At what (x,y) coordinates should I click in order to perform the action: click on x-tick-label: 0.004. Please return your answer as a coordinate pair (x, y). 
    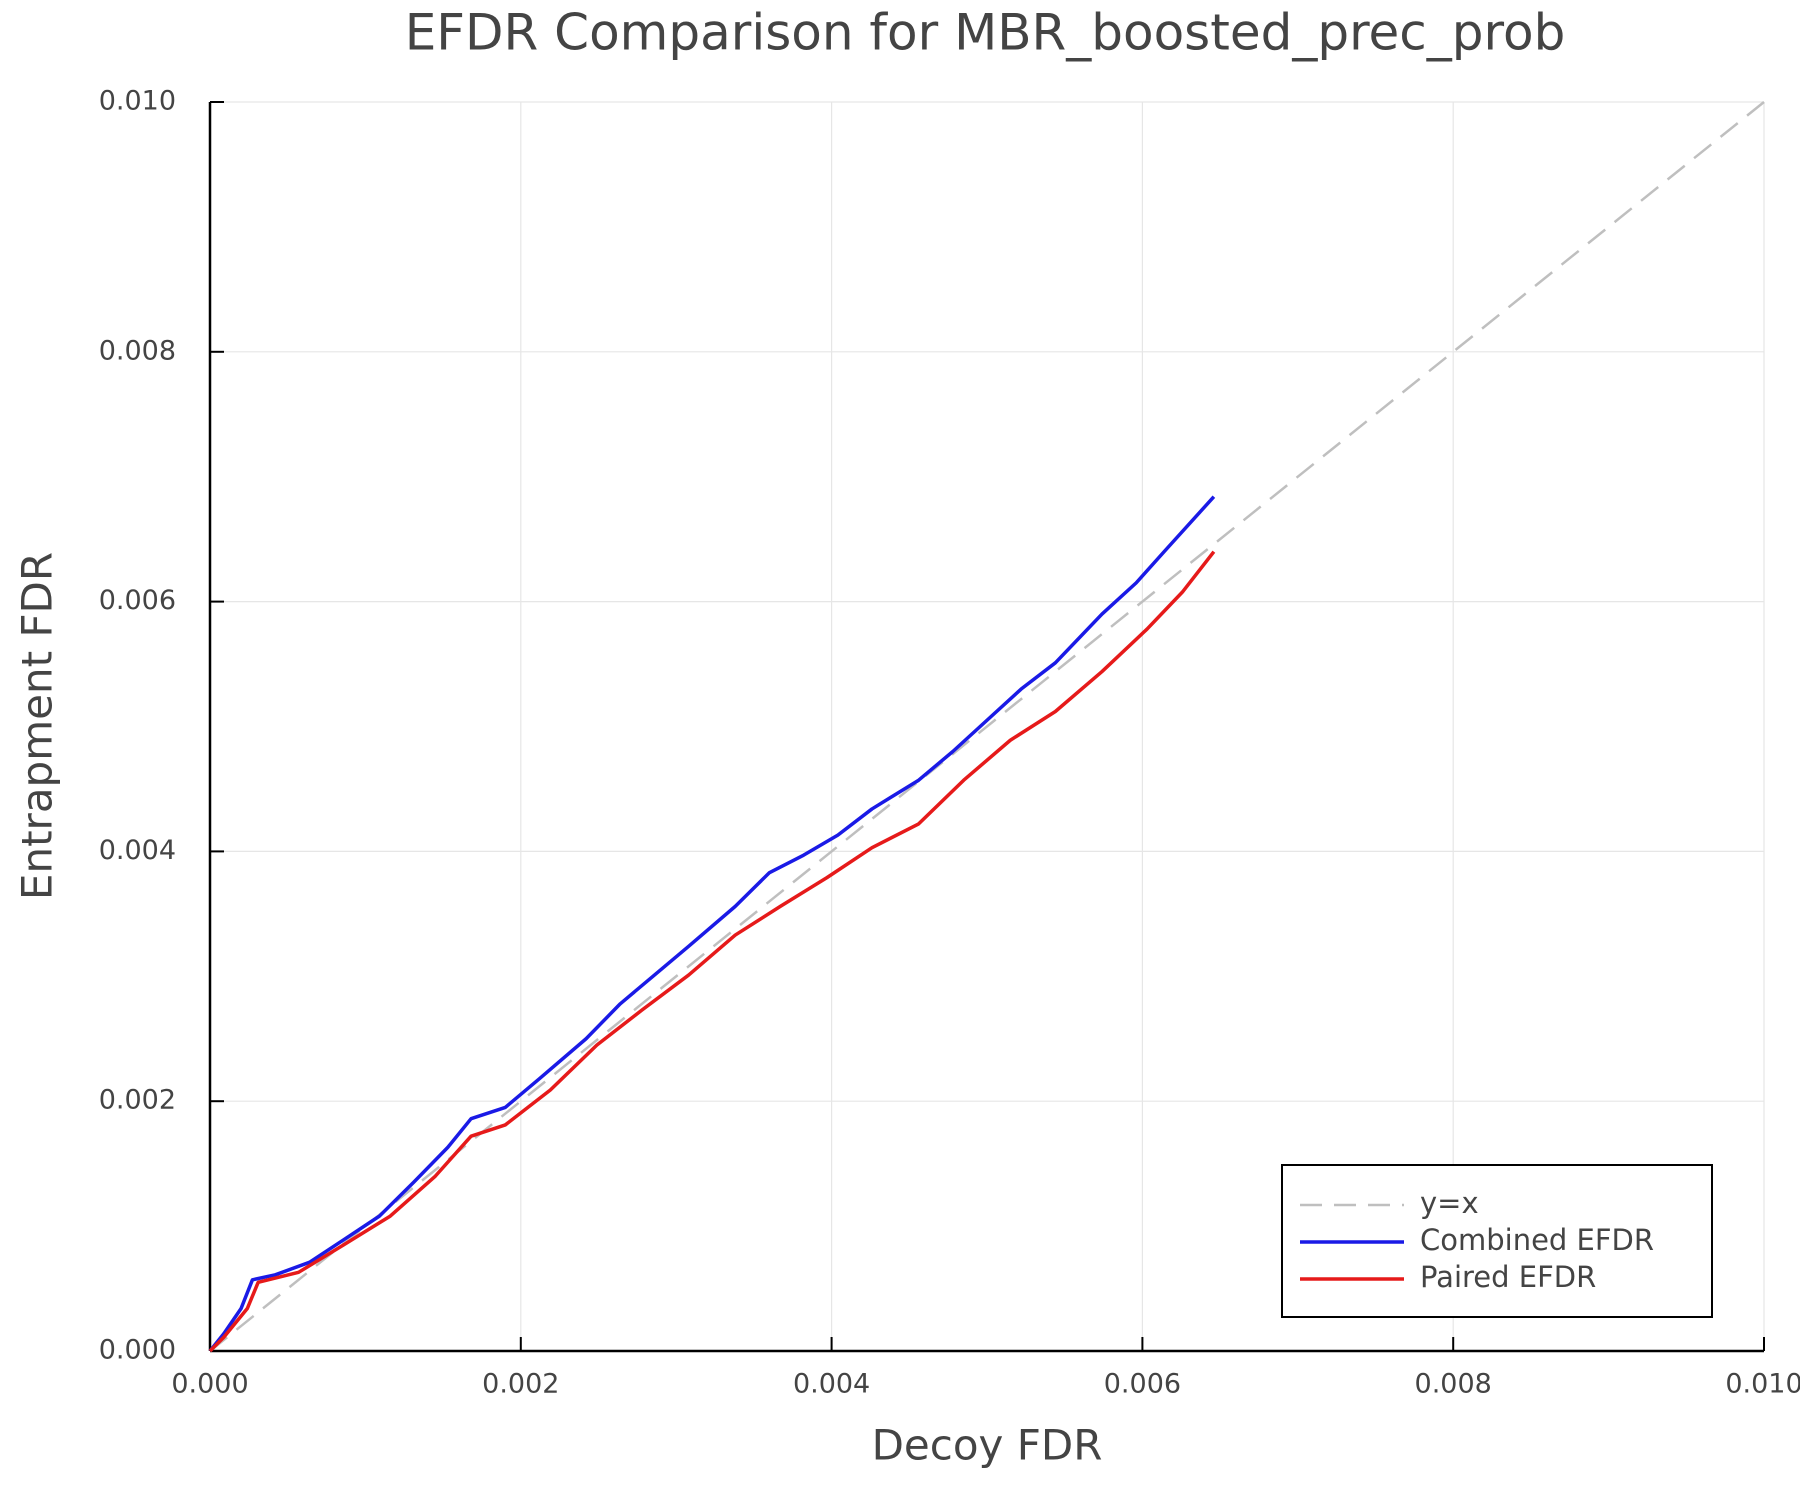
    Looking at the image, I should click on (831, 1384).